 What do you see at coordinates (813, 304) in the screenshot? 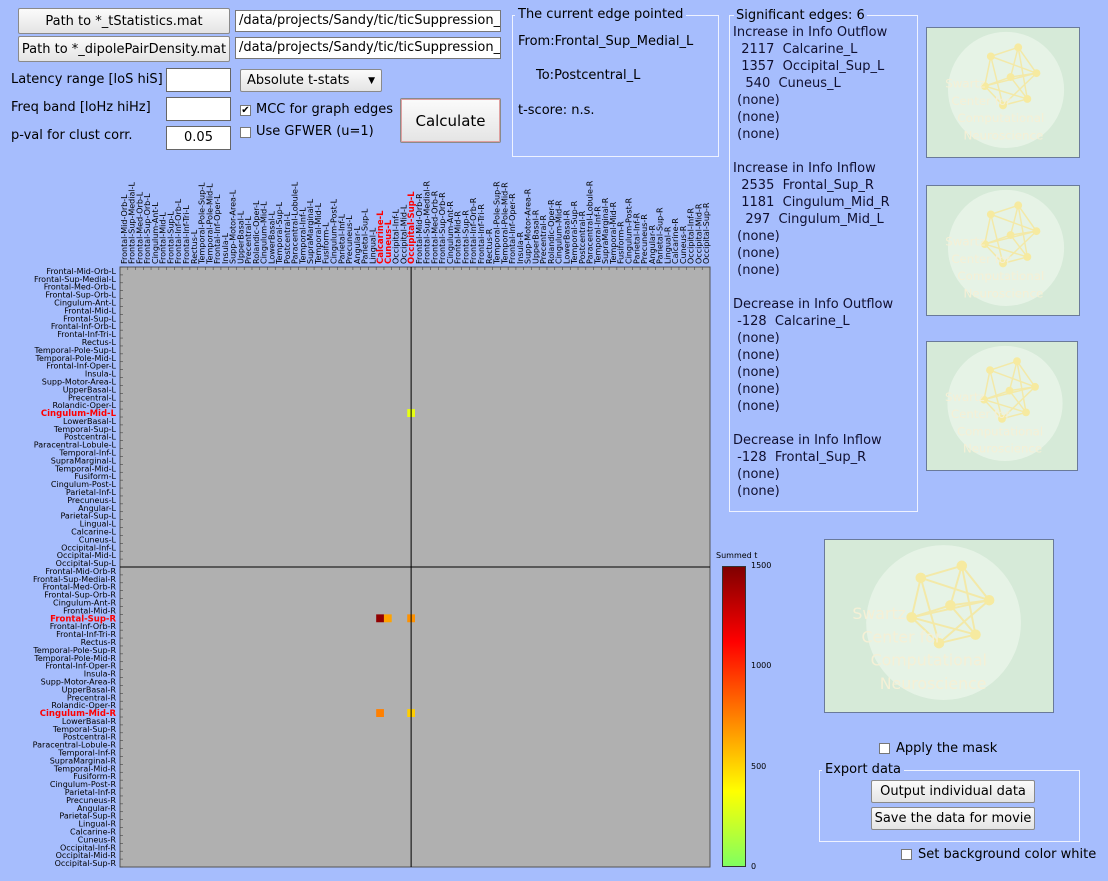
I see `sig-group-title: Decrease in Info Outflow` at bounding box center [813, 304].